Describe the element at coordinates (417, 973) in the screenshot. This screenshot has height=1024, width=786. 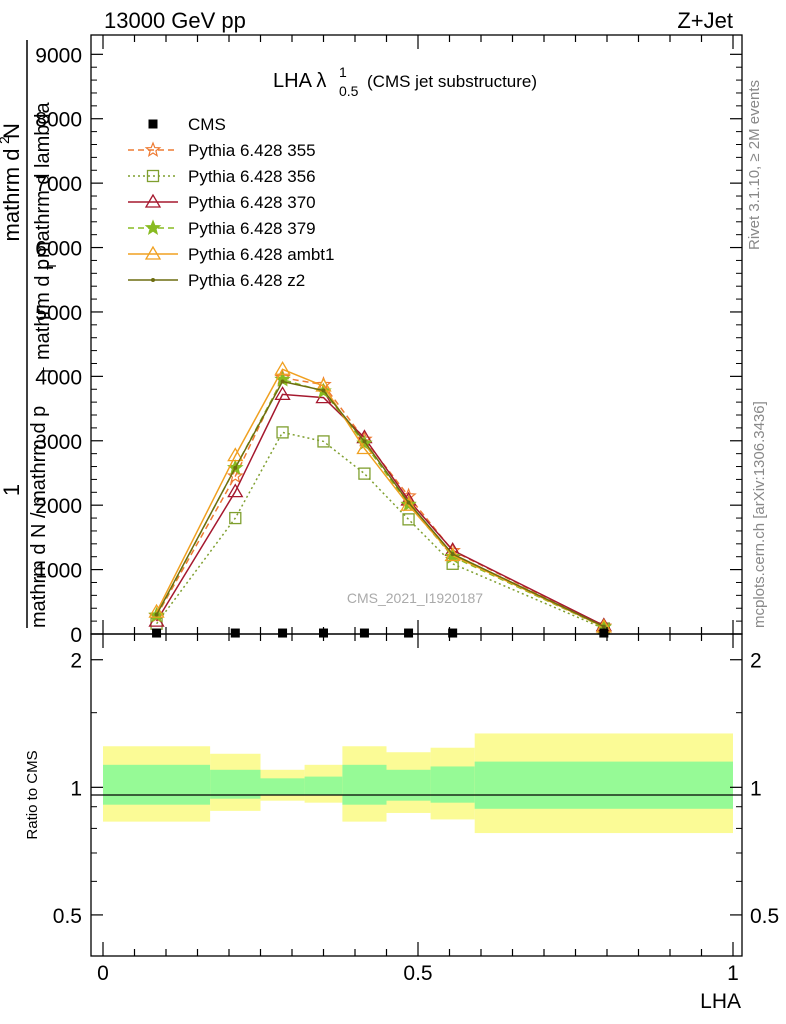
I see `ratio-xtick-label: 0.5` at that location.